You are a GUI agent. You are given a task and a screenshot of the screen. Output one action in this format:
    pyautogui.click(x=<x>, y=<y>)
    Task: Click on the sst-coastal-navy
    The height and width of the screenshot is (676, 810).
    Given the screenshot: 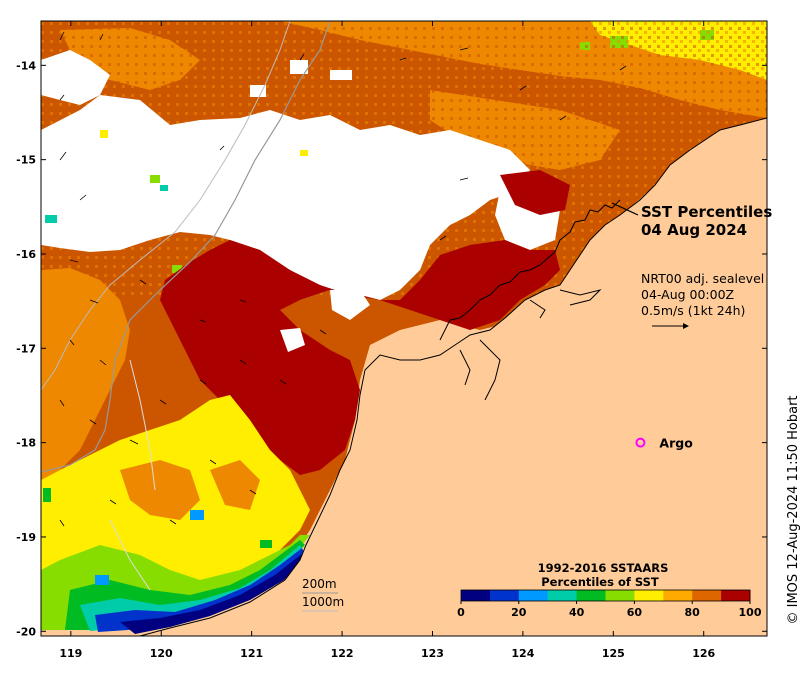 What is the action you would take?
    pyautogui.click(x=213, y=593)
    